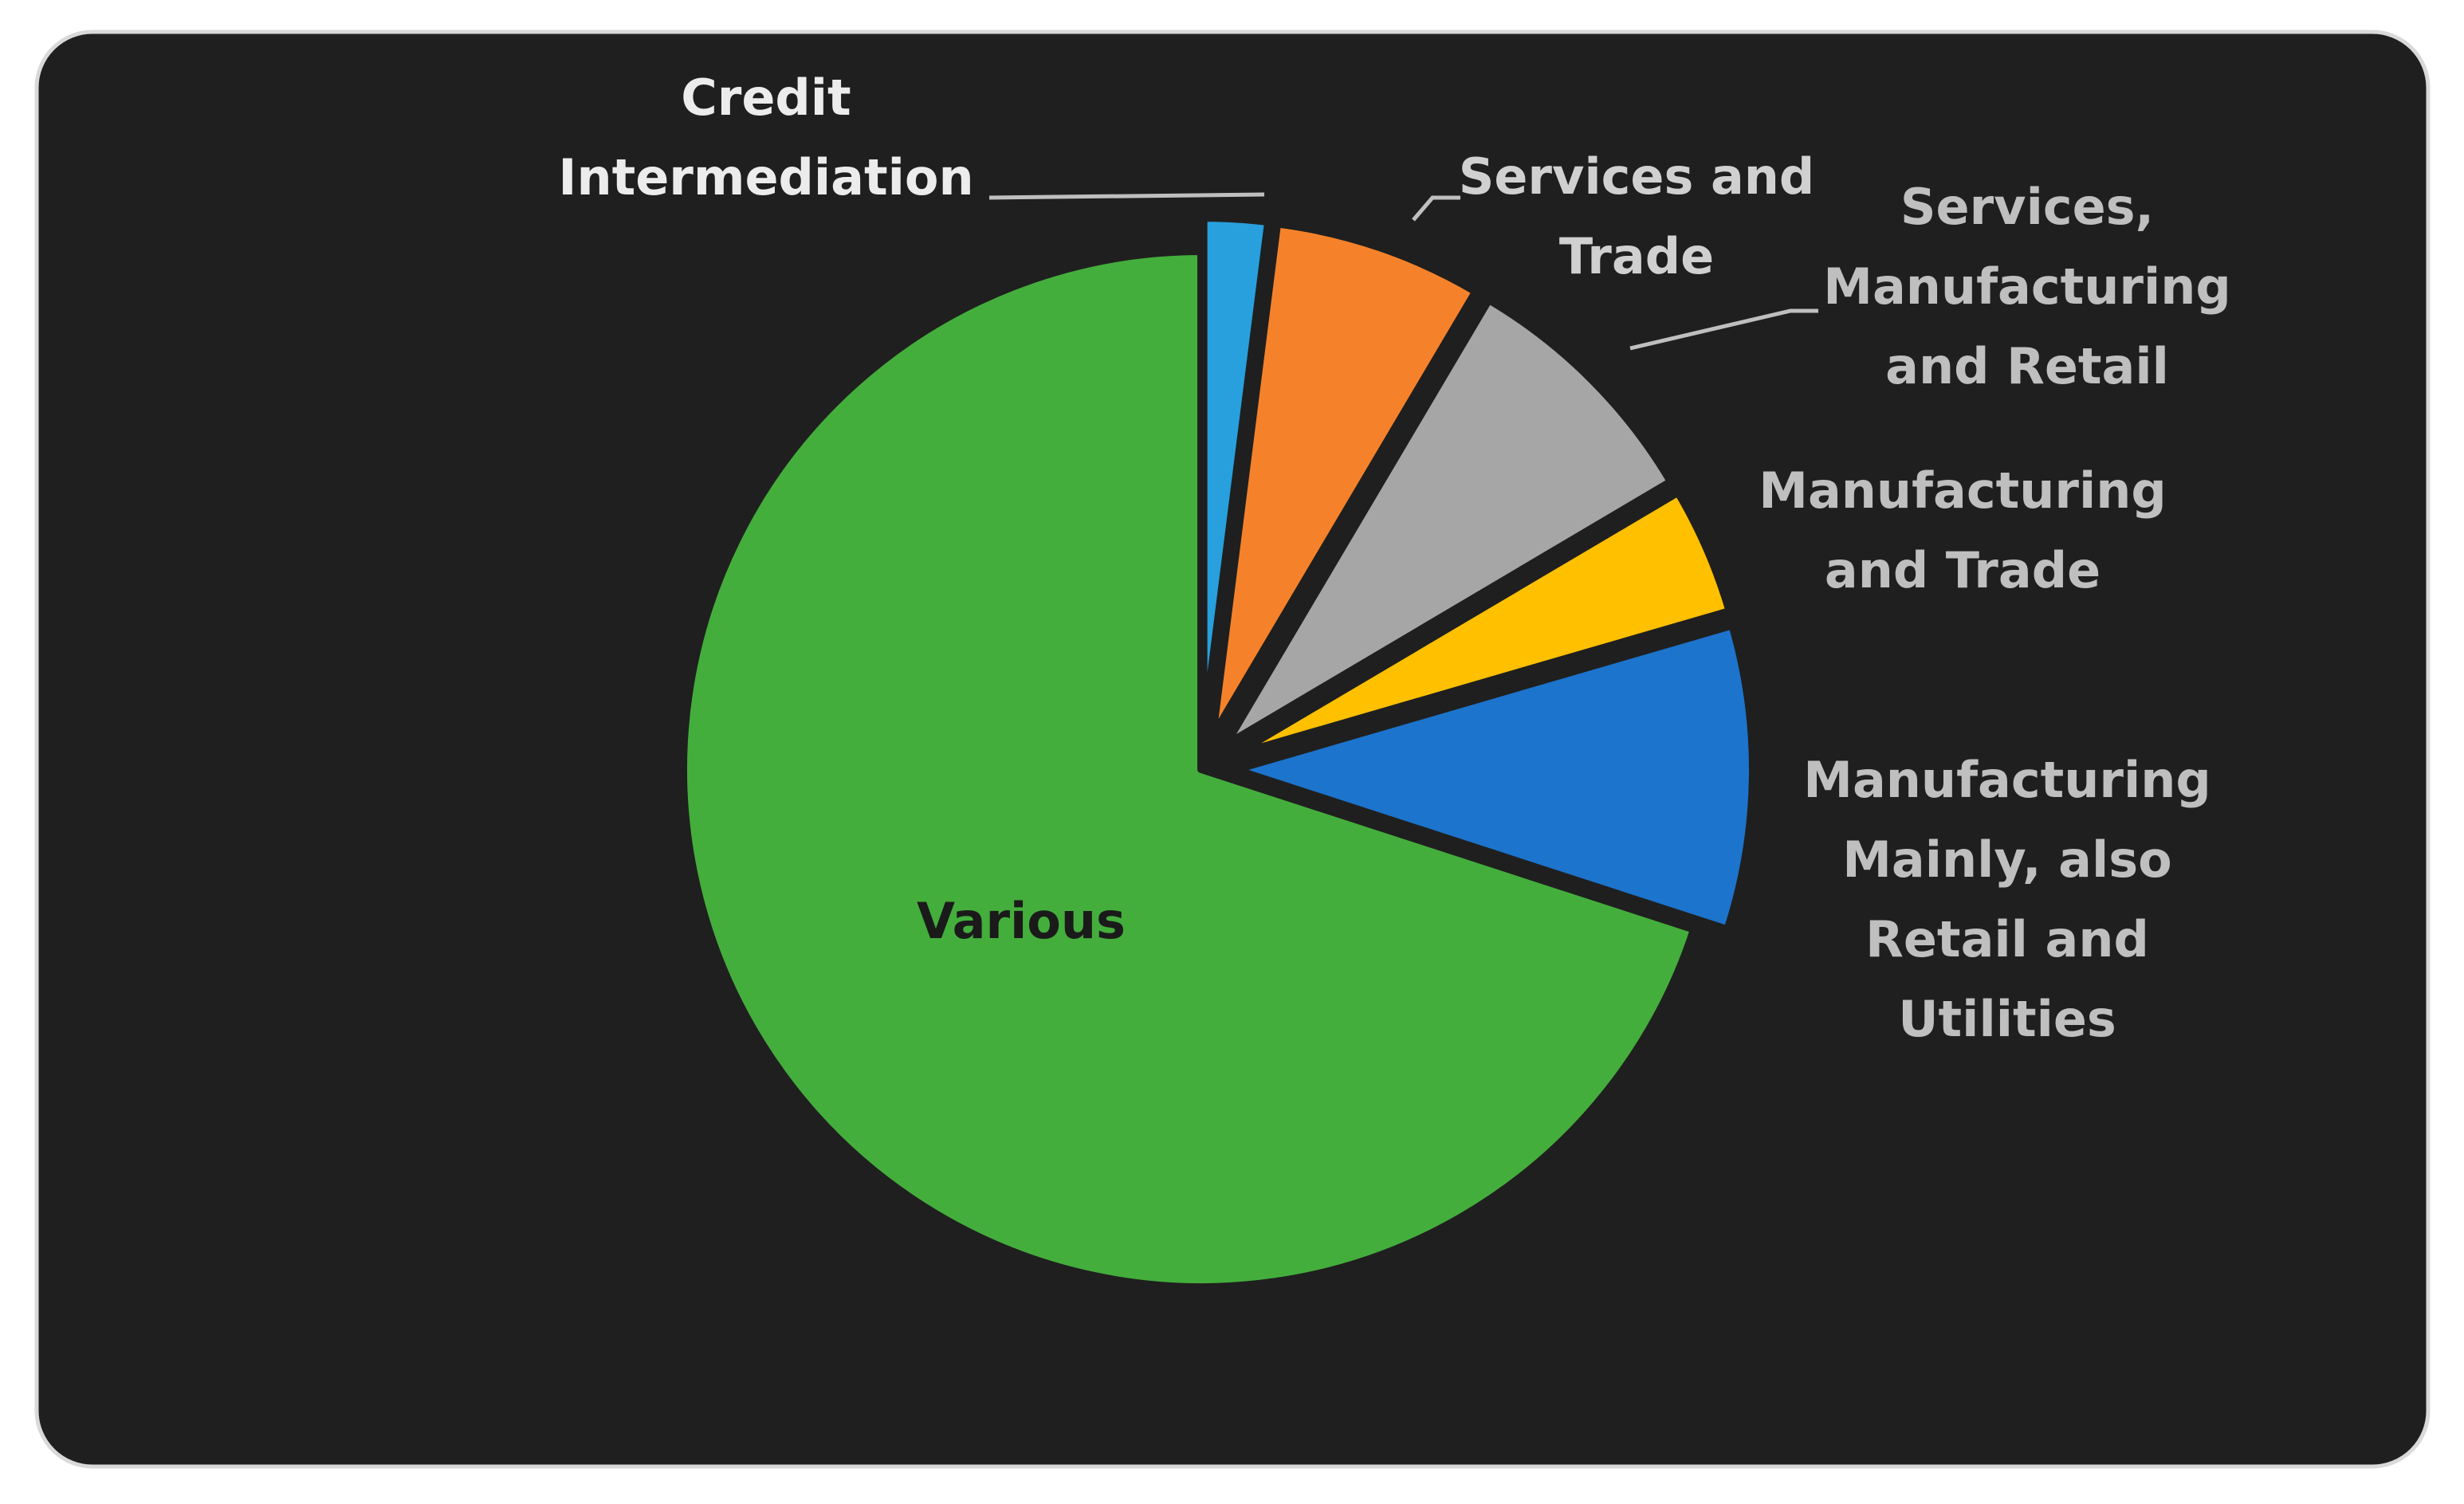  I want to click on slice-label: Services, Manufacturing and Retail, so click(2027, 286).